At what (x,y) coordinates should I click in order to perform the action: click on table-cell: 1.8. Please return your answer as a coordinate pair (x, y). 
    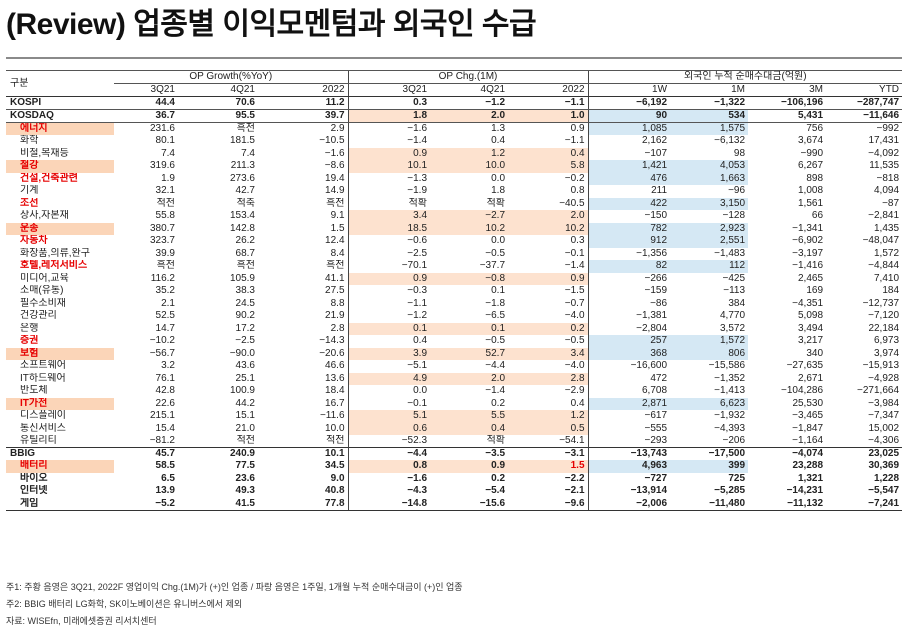
    Looking at the image, I should click on (498, 191).